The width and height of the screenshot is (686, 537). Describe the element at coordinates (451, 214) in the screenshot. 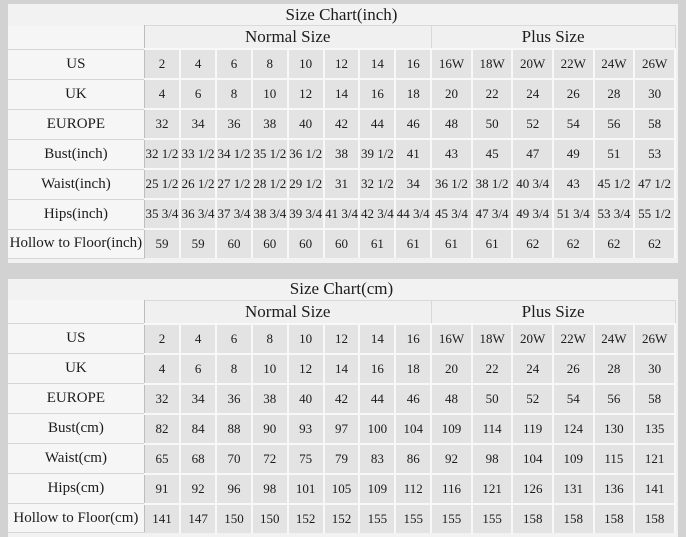

I see `size-cell: 45 3/4` at that location.